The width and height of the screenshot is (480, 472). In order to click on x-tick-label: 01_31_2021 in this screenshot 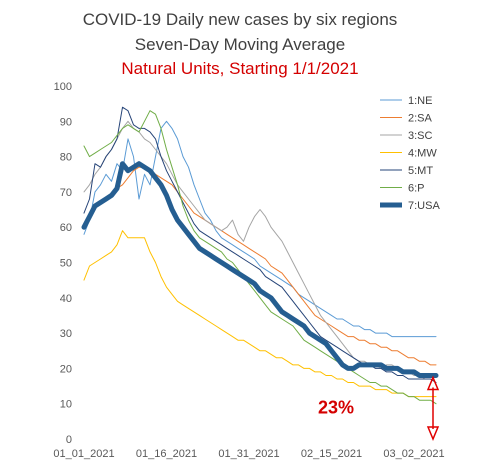, I will do `click(248, 454)`.